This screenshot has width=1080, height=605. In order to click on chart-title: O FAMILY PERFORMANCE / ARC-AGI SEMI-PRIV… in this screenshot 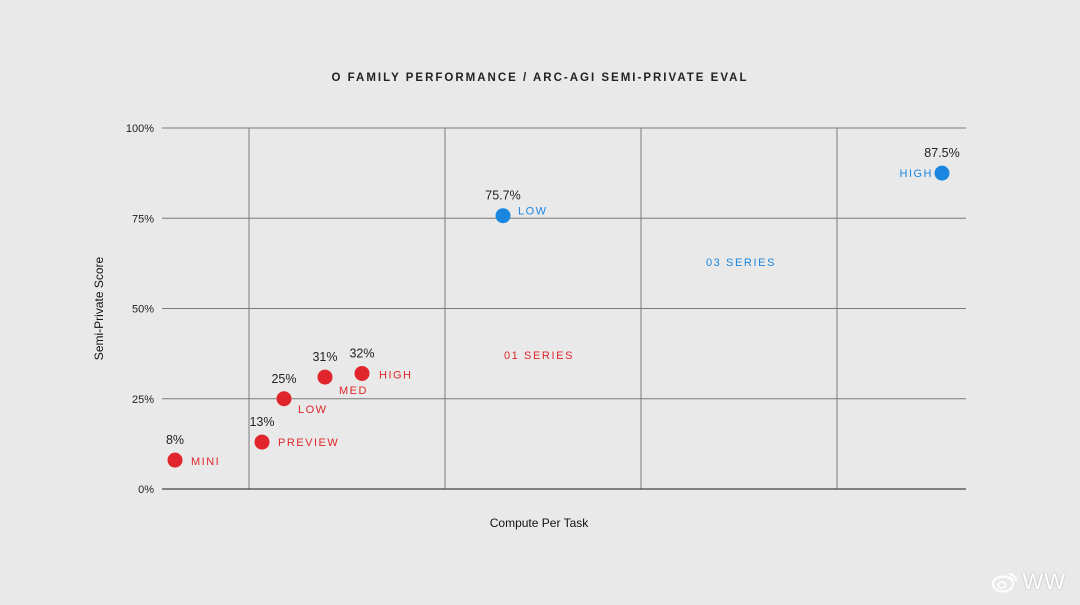, I will do `click(540, 78)`.